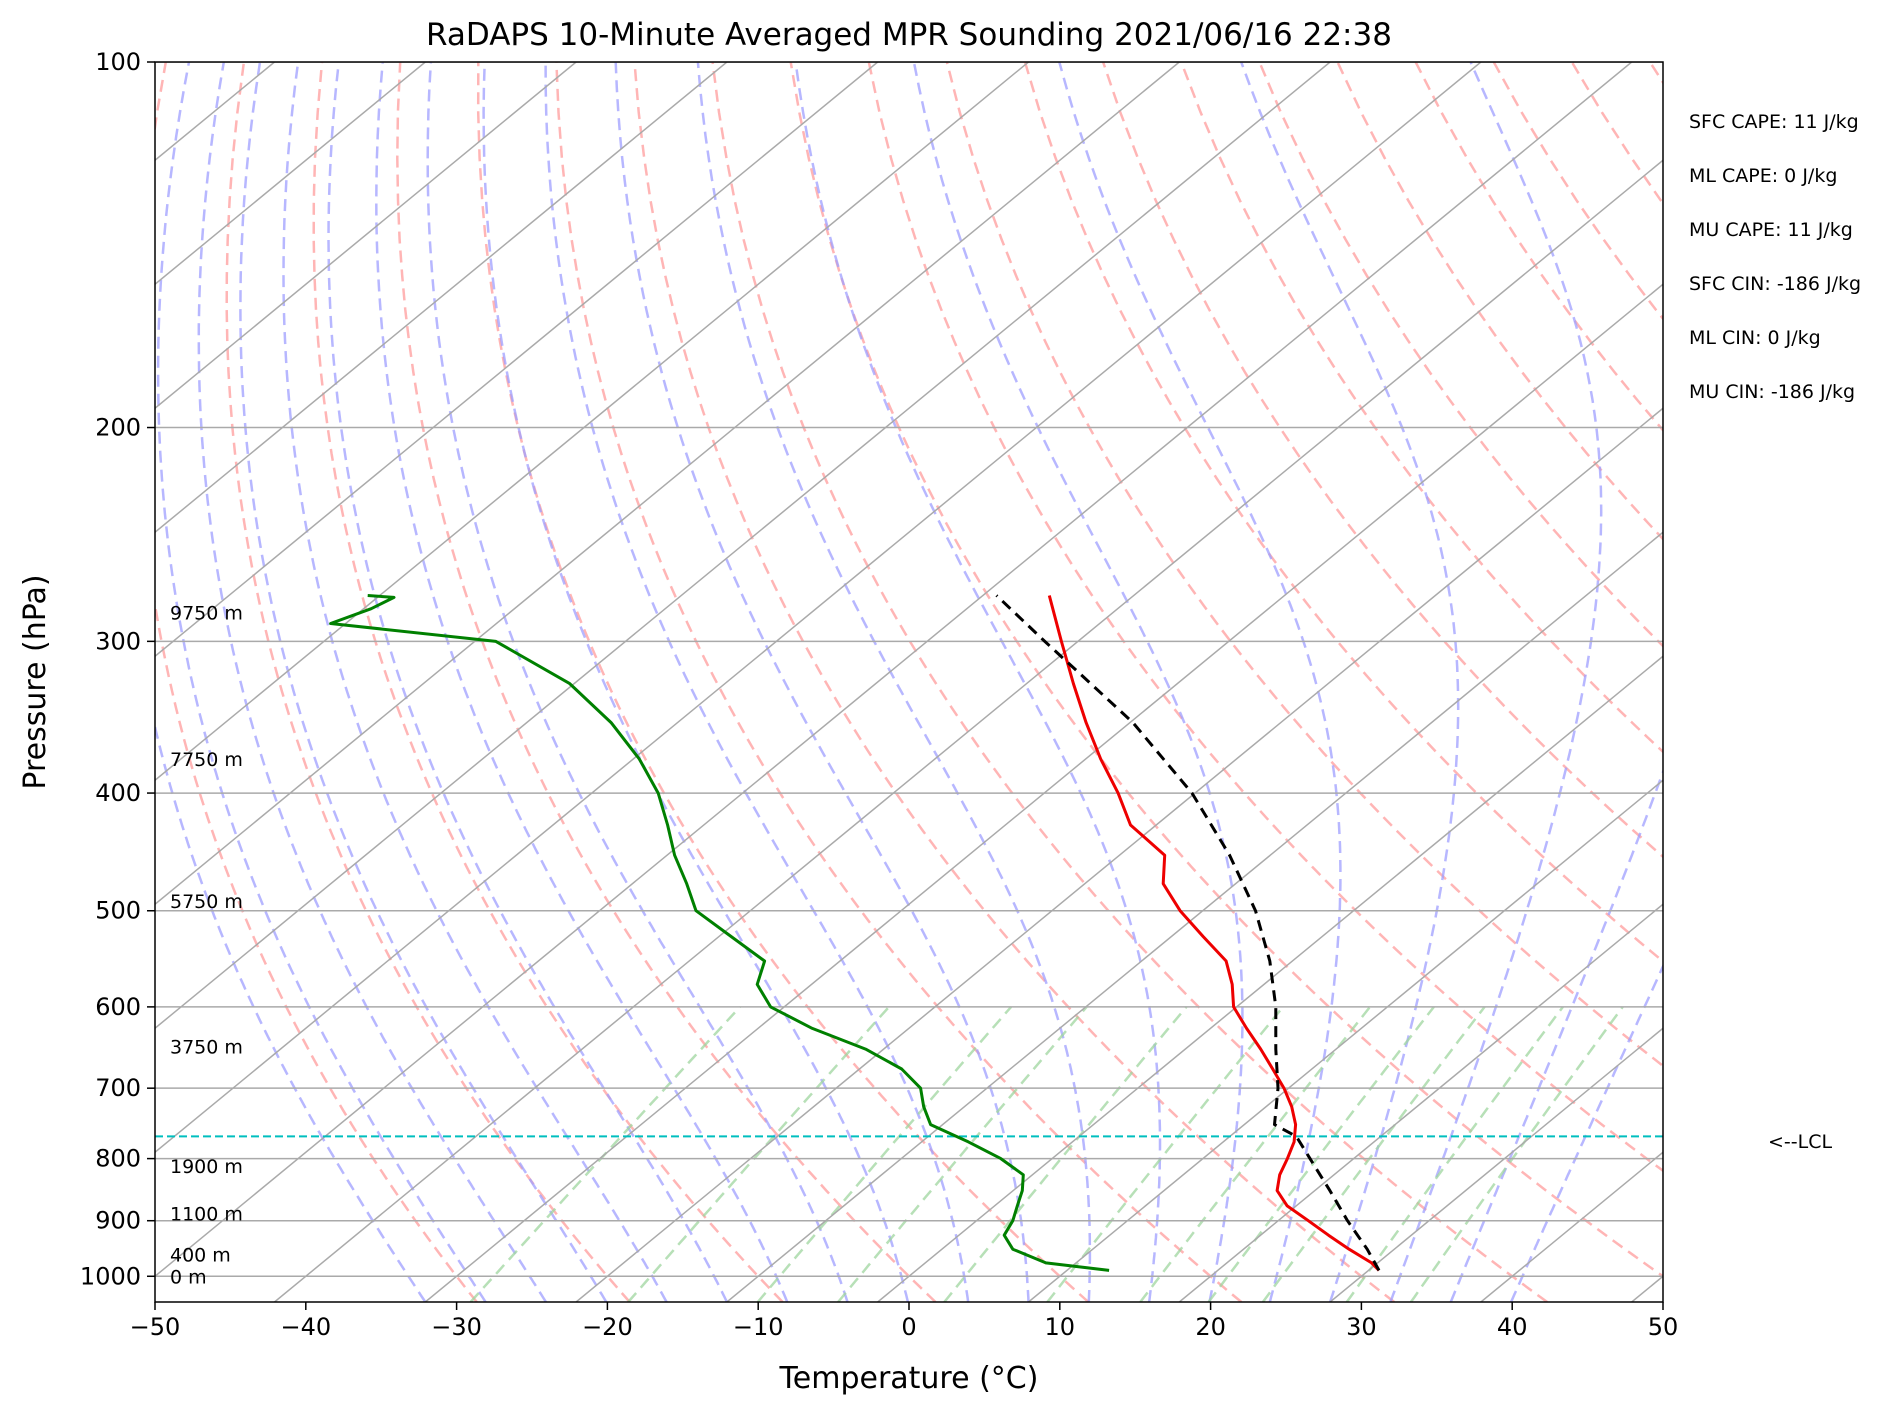 The height and width of the screenshot is (1411, 1899). Describe the element at coordinates (607, 1327) in the screenshot. I see `x-tick-label: −20` at that location.